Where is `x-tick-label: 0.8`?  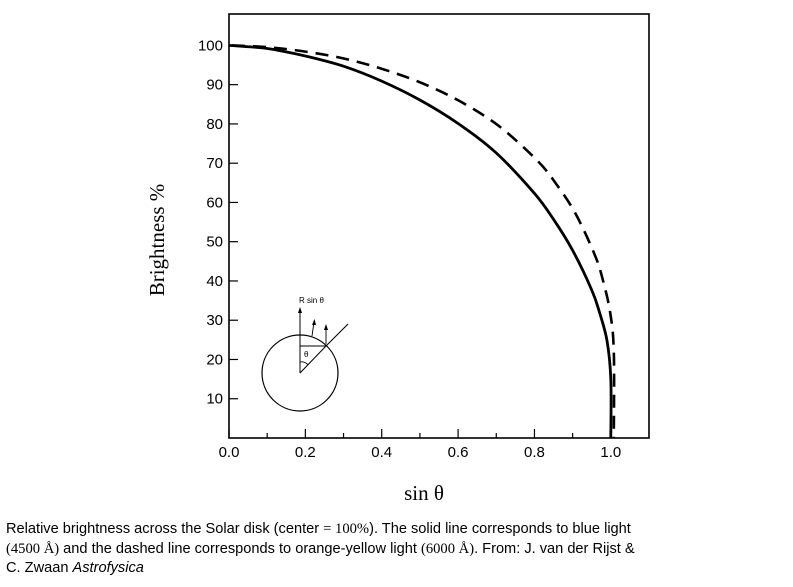 x-tick-label: 0.8 is located at coordinates (534, 452).